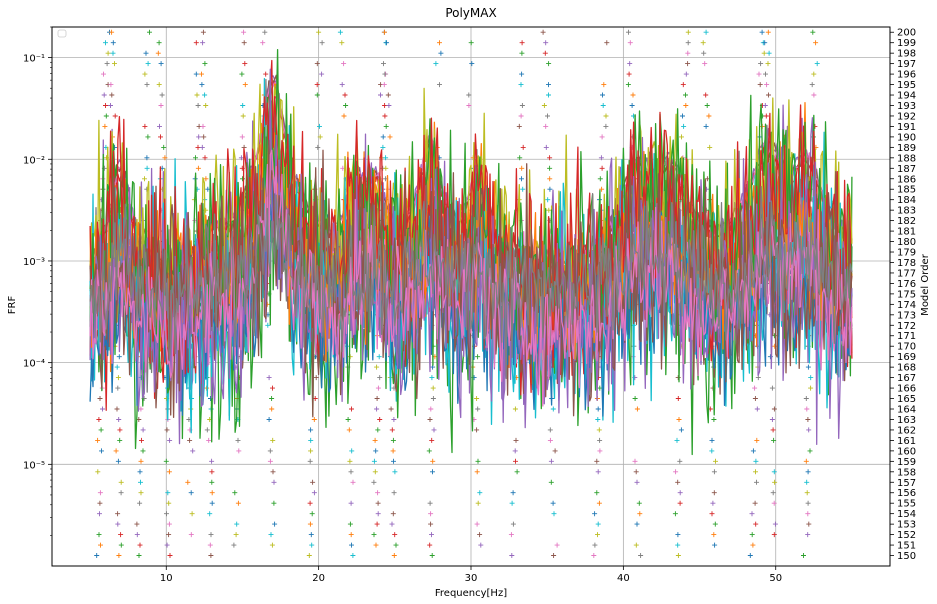 This screenshot has width=937, height=604. Describe the element at coordinates (906, 504) in the screenshot. I see `y2-tick-label: 155` at that location.